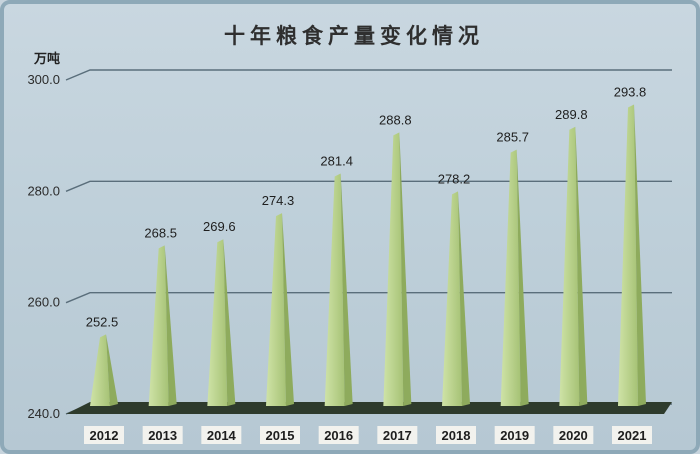 This screenshot has height=454, width=700. I want to click on x-tick-label: 2014, so click(222, 435).